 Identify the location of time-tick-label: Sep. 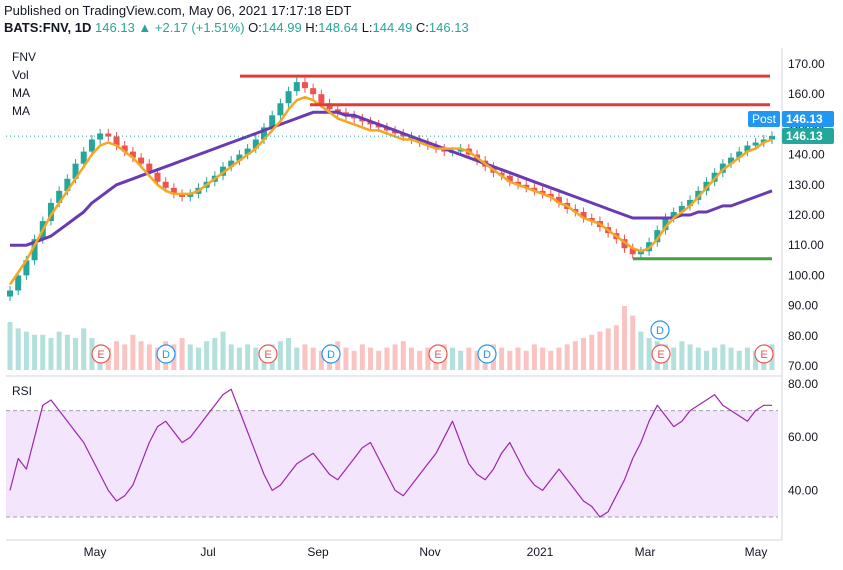
(318, 552).